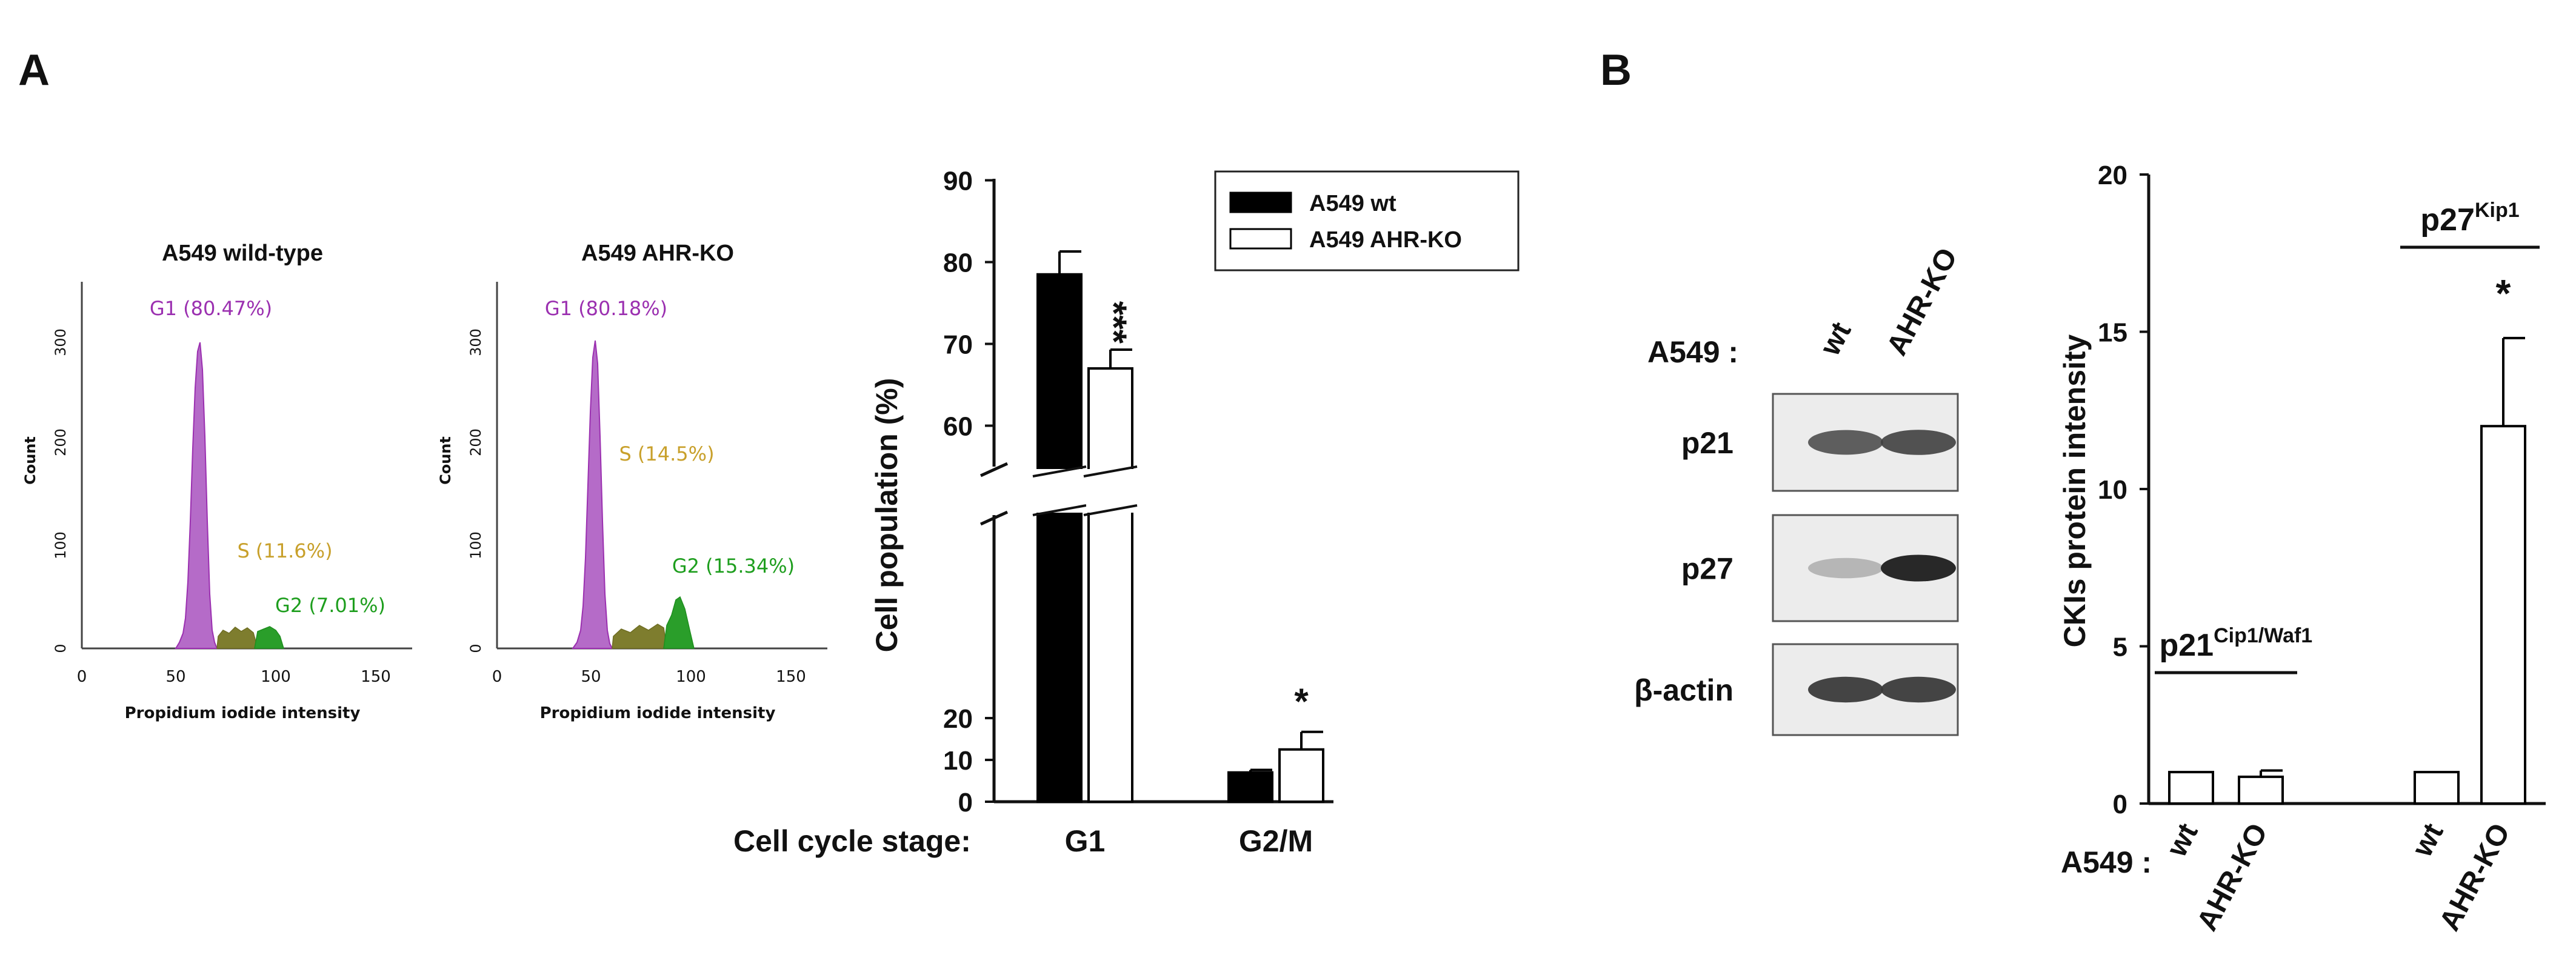 This screenshot has height=972, width=2576. What do you see at coordinates (1923, 302) in the screenshot?
I see `blot-lane-label: AHR-KO` at bounding box center [1923, 302].